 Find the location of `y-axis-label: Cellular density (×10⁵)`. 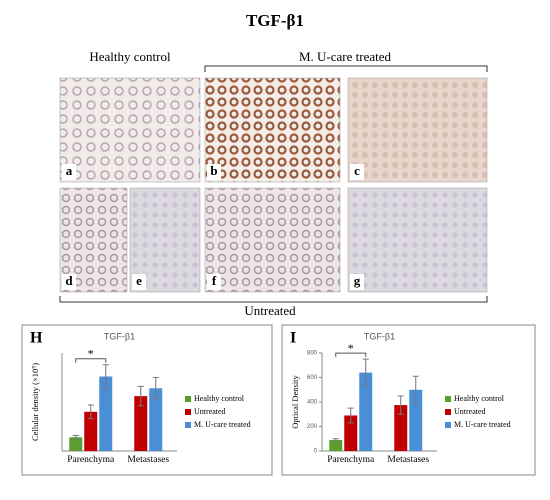

y-axis-label: Cellular density (×10⁵) is located at coordinates (35, 402).